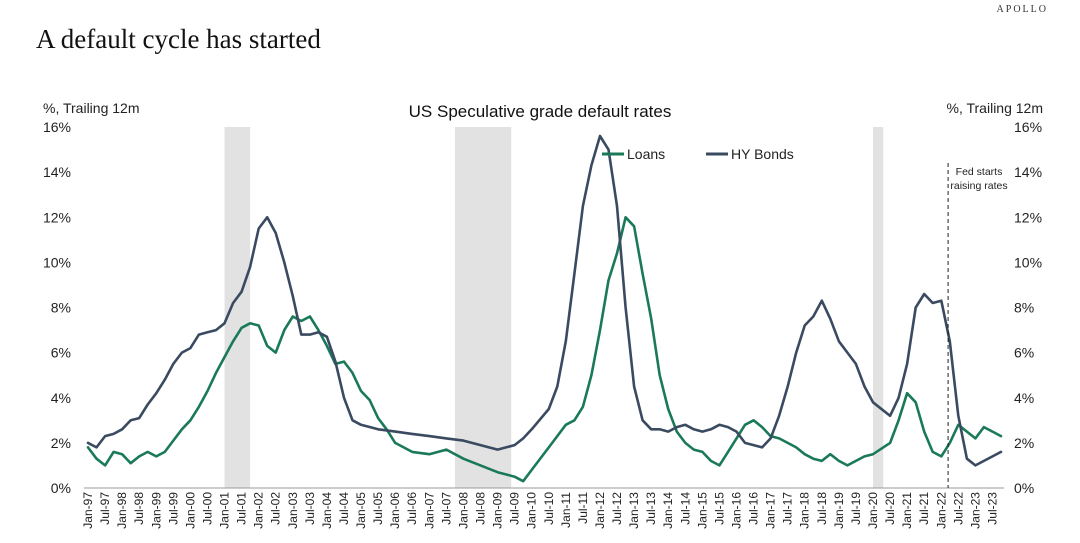 This screenshot has width=1080, height=543. I want to click on x-tick-label: Jul-01, so click(242, 508).